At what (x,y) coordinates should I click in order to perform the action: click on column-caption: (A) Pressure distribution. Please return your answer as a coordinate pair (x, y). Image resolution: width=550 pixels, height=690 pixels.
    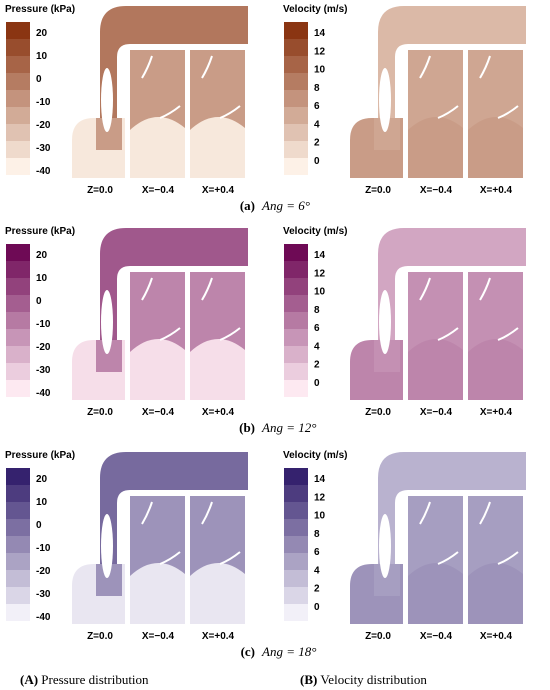
    Looking at the image, I should click on (84, 679).